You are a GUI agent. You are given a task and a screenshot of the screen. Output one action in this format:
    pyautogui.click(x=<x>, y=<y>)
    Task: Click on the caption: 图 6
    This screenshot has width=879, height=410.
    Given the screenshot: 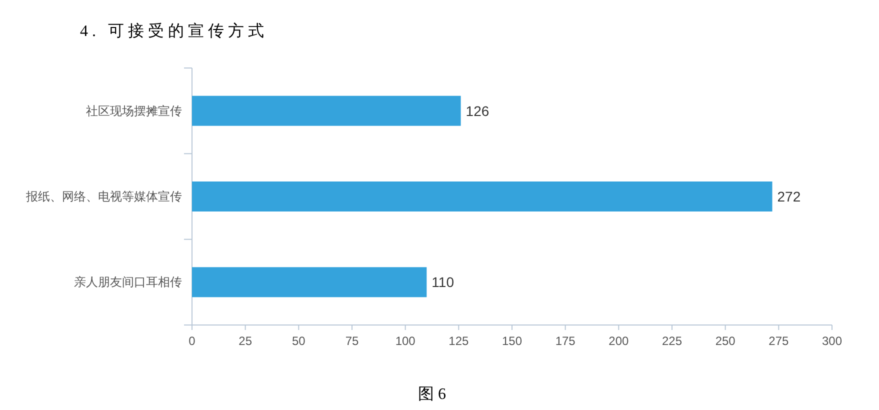 What is the action you would take?
    pyautogui.click(x=432, y=394)
    